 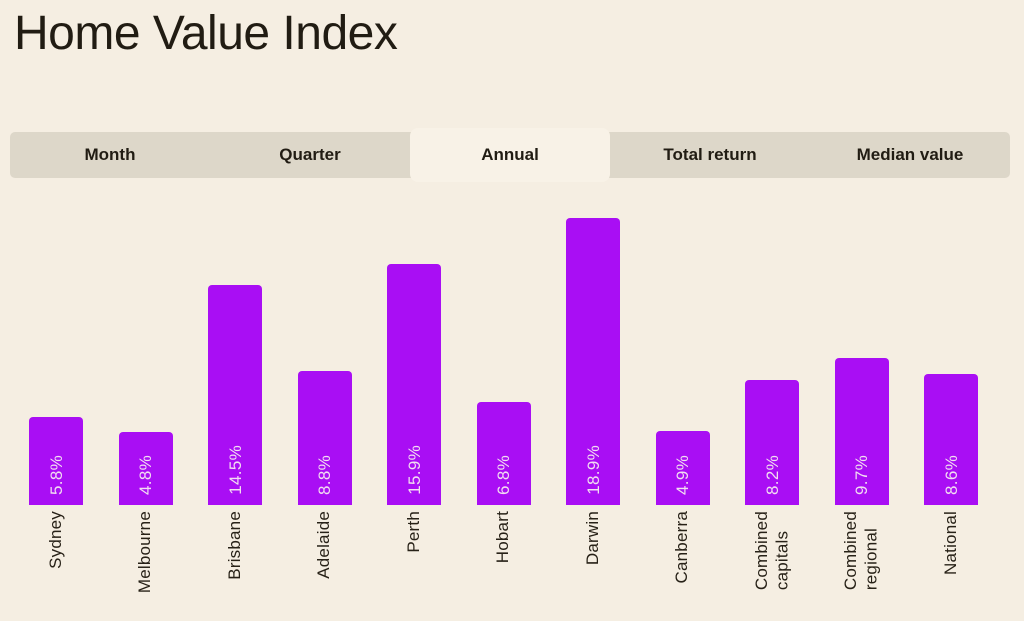 I want to click on tab-total-return: Total return, so click(x=710, y=155).